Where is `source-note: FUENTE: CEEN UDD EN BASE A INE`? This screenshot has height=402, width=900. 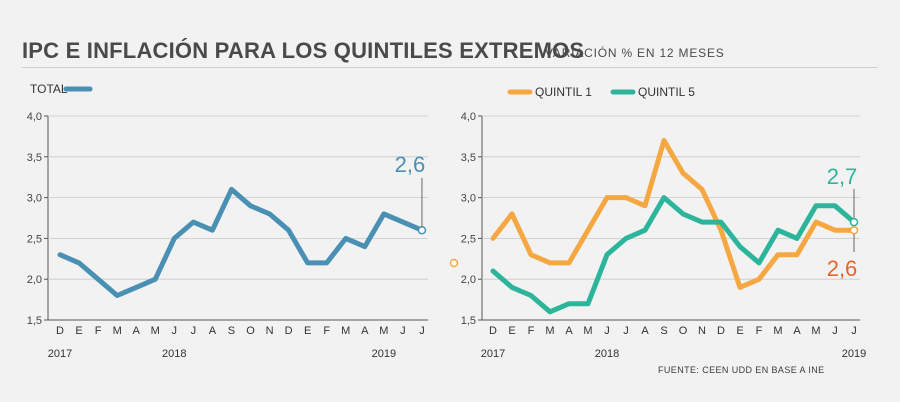 source-note: FUENTE: CEEN UDD EN BASE A INE is located at coordinates (741, 370).